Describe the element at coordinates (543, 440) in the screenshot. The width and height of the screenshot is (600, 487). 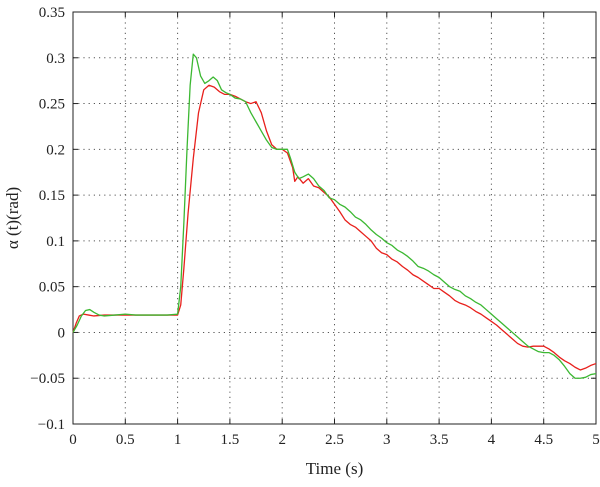
I see `x-tick-label: 4.5` at that location.